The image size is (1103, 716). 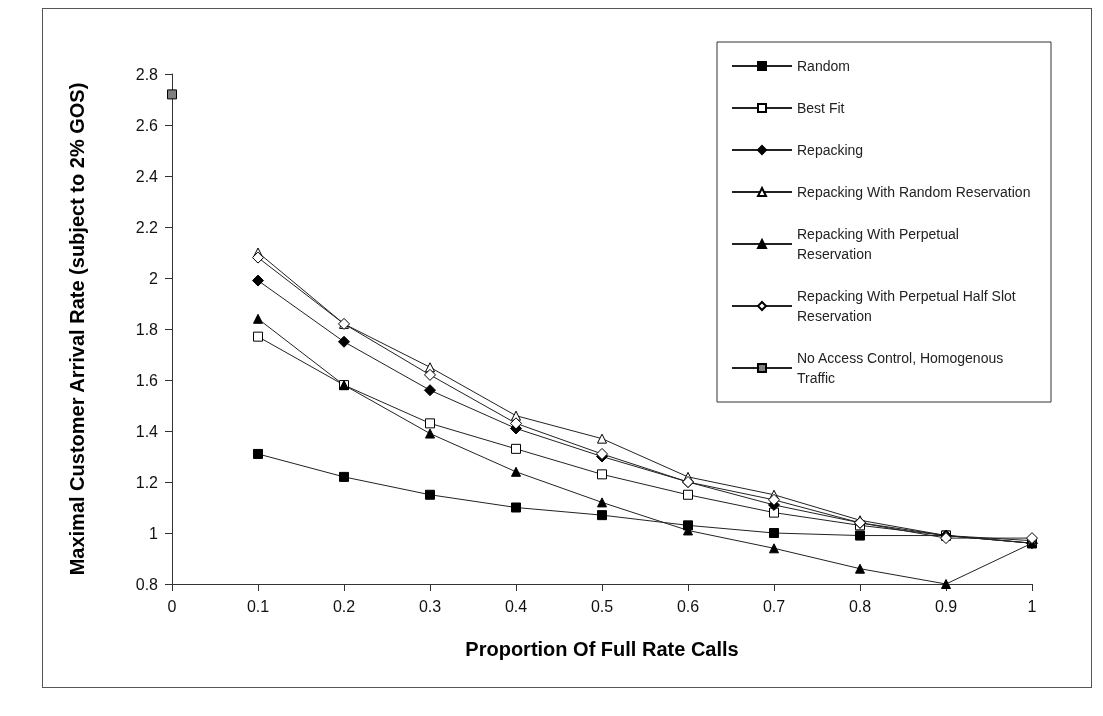 What do you see at coordinates (860, 606) in the screenshot?
I see `x-tick-label: 0.8` at bounding box center [860, 606].